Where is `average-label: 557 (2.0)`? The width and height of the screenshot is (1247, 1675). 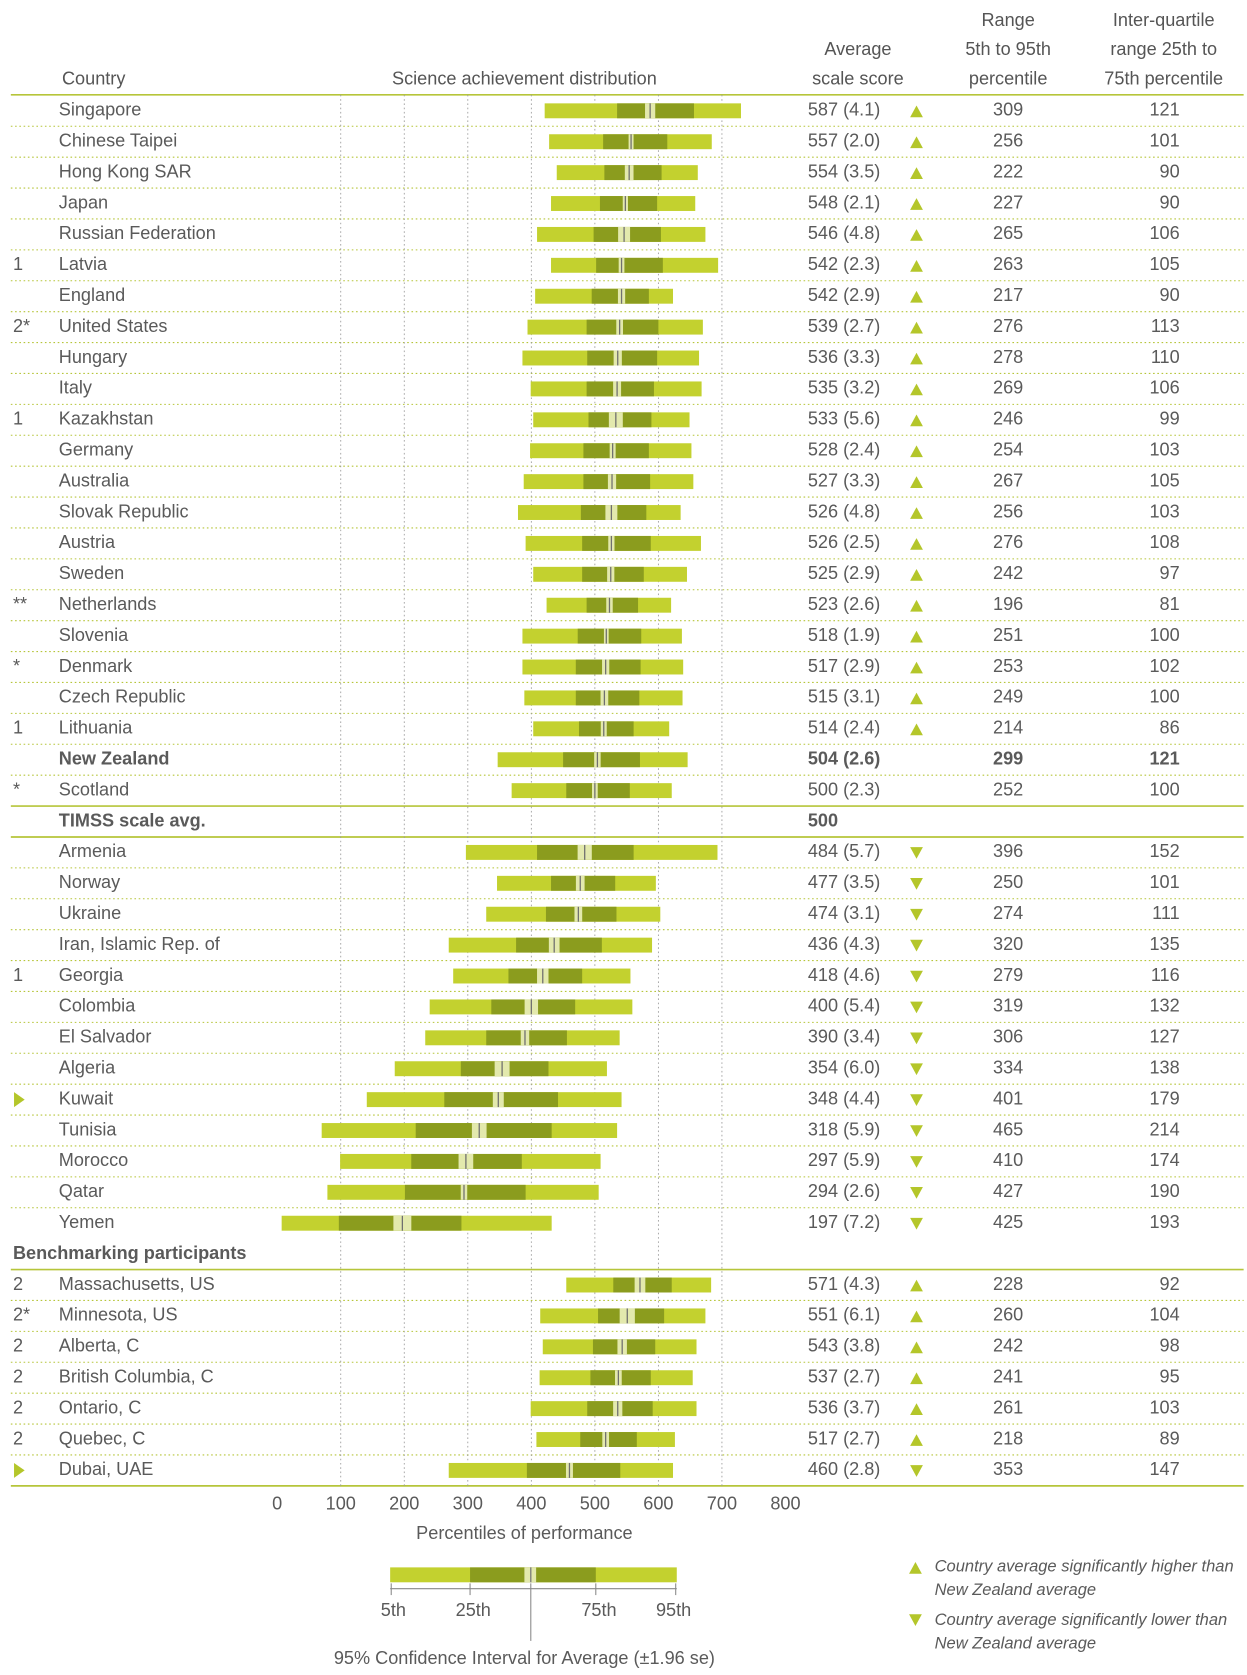
average-label: 557 (2.0) is located at coordinates (844, 140).